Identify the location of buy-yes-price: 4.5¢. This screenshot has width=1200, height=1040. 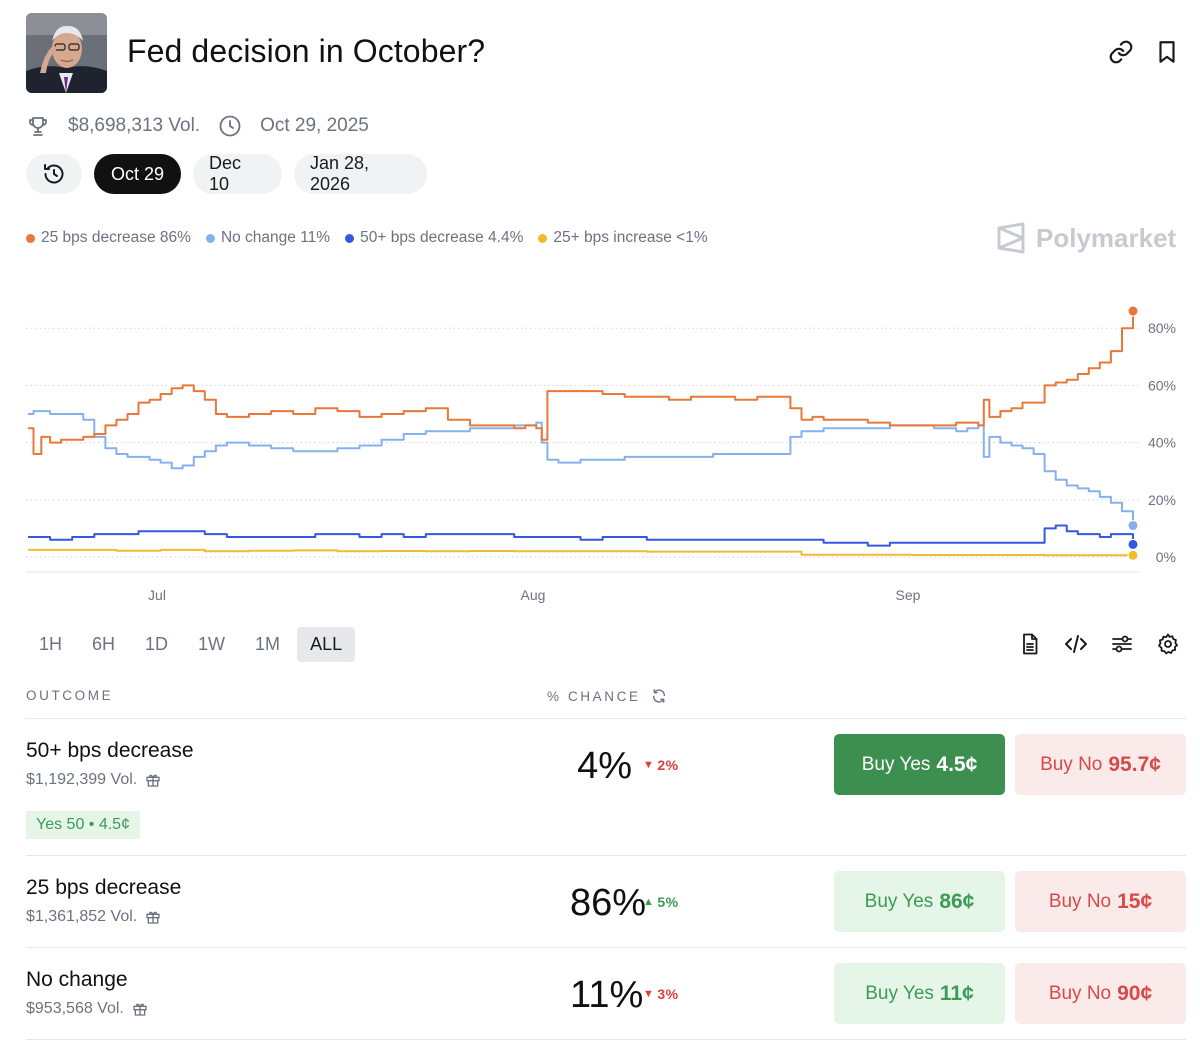
(957, 764).